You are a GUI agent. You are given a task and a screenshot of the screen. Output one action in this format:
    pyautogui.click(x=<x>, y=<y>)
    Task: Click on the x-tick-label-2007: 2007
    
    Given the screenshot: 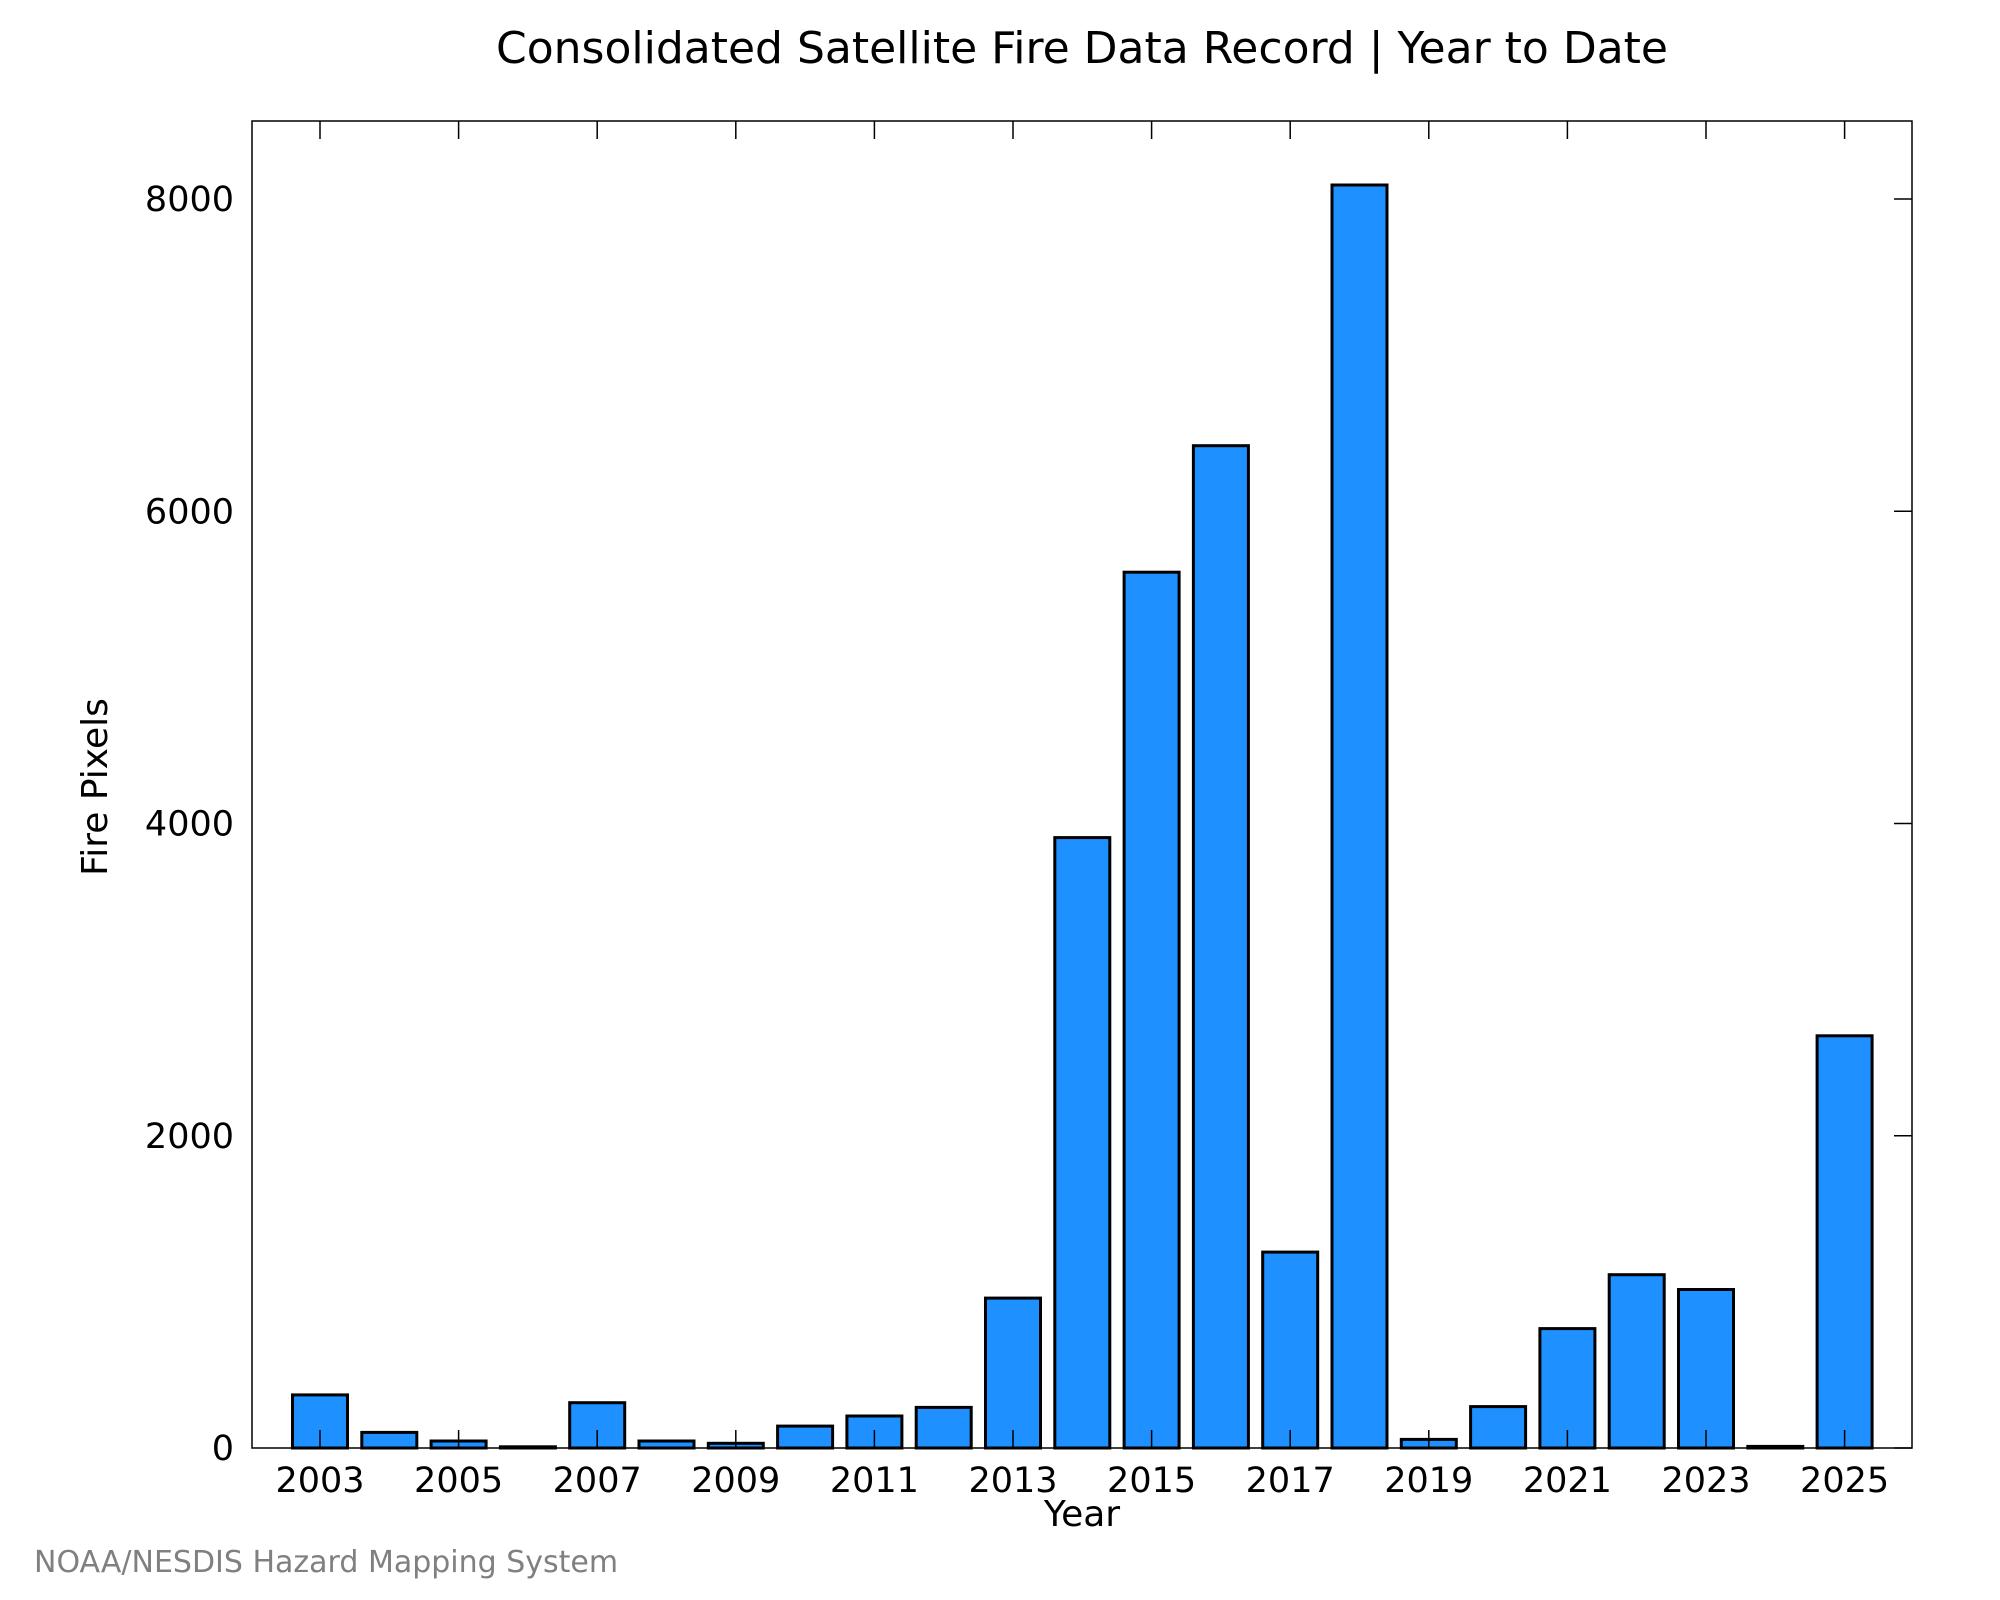 What is the action you would take?
    pyautogui.click(x=597, y=1481)
    